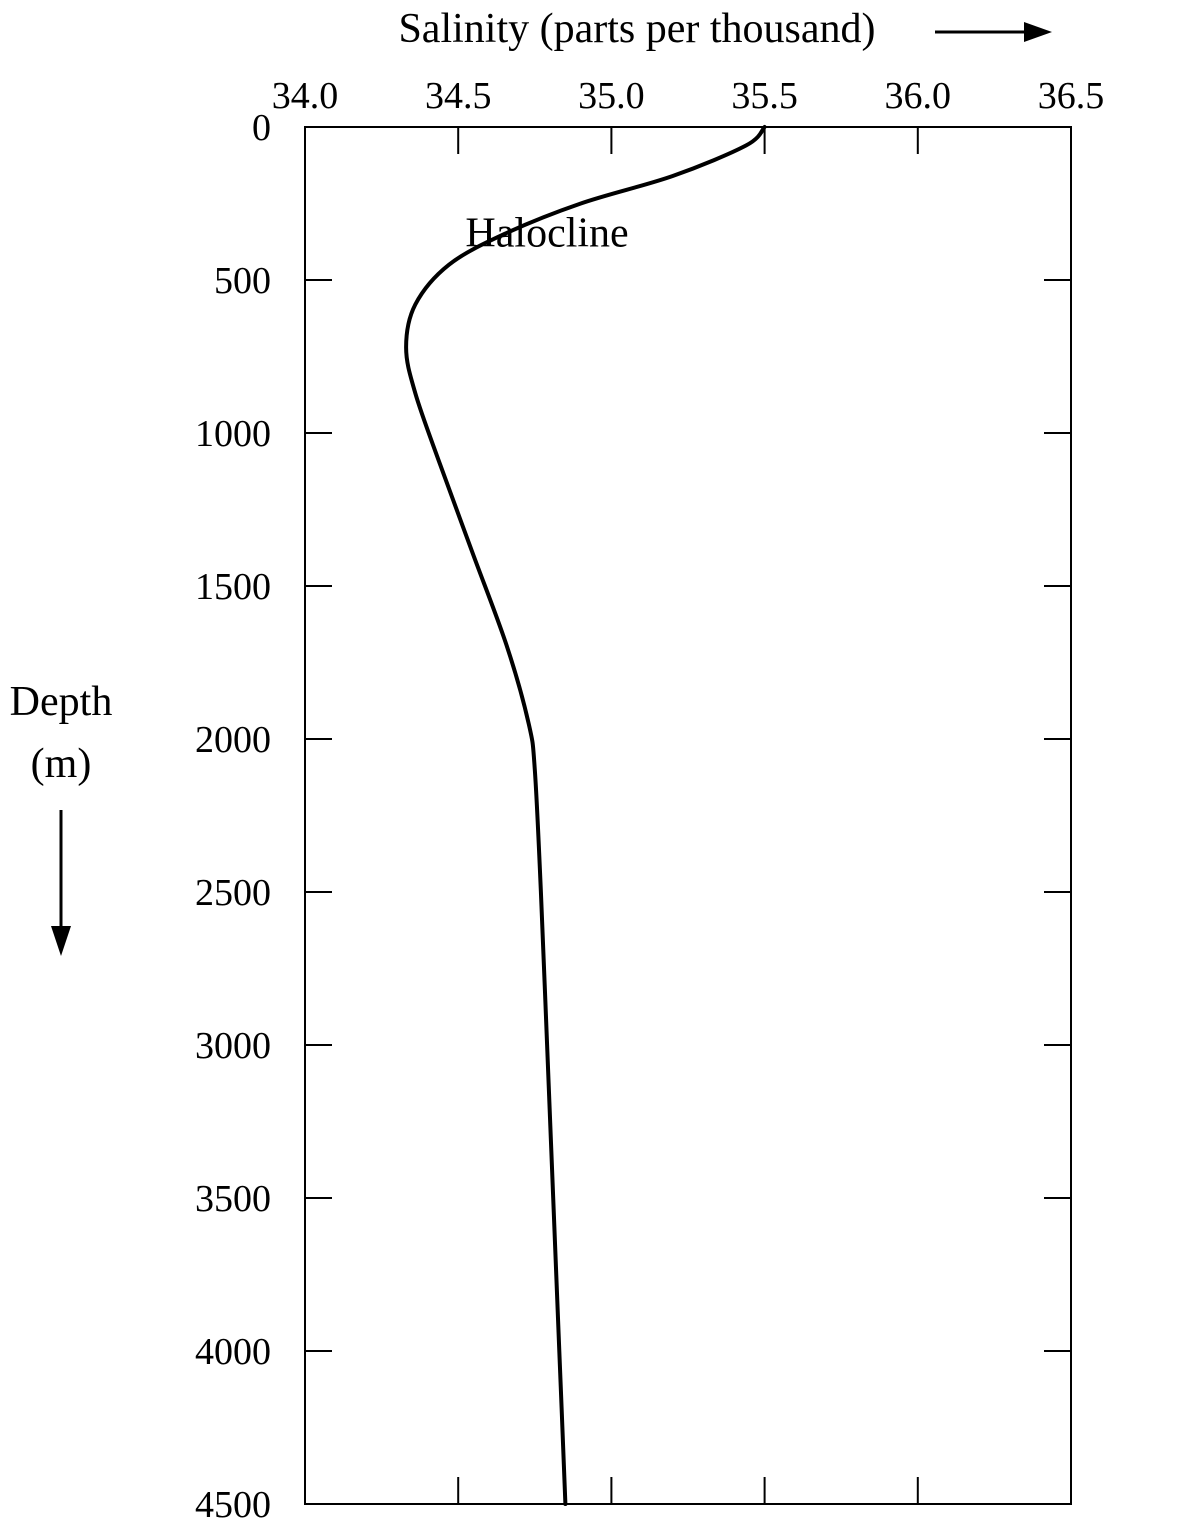 The image size is (1198, 1536). Describe the element at coordinates (242, 281) in the screenshot. I see `y-tick-label: 500` at that location.